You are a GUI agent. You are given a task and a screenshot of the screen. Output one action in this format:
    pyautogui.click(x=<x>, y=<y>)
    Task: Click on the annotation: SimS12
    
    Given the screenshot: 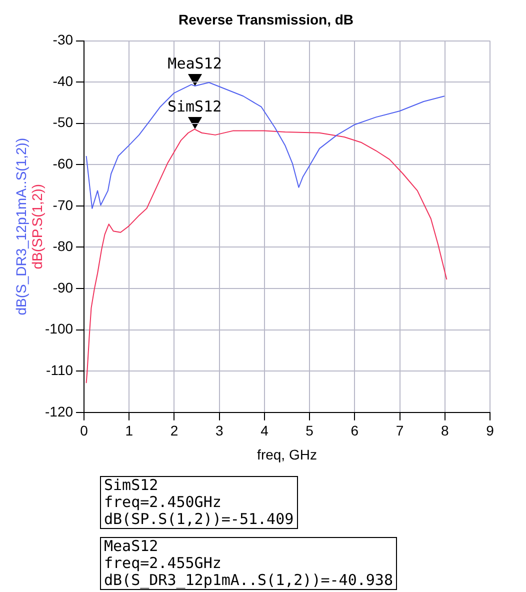 What is the action you would take?
    pyautogui.click(x=194, y=107)
    